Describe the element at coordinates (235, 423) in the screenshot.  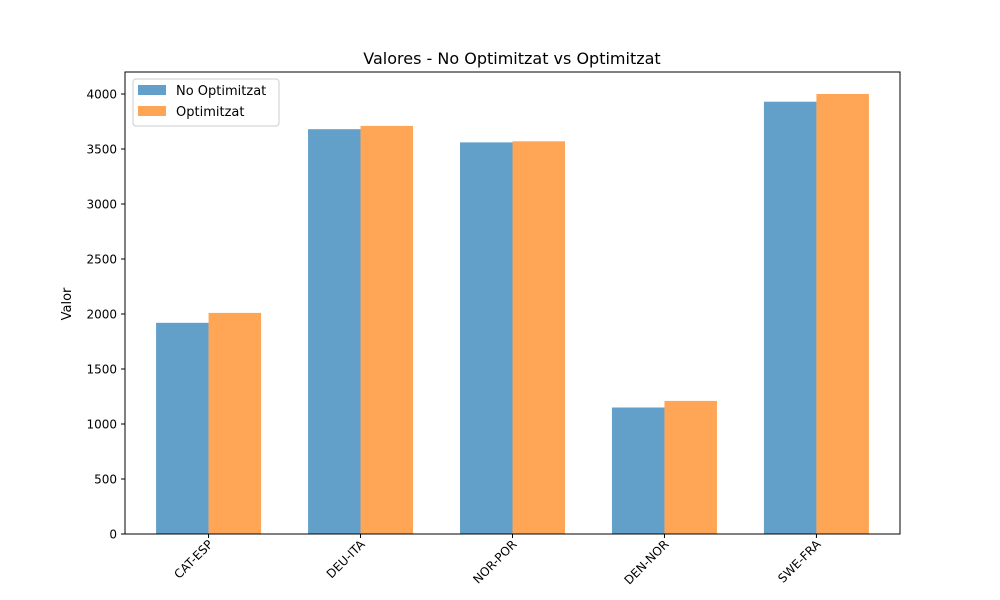
I see `bar-optimitzat-cat-esp` at that location.